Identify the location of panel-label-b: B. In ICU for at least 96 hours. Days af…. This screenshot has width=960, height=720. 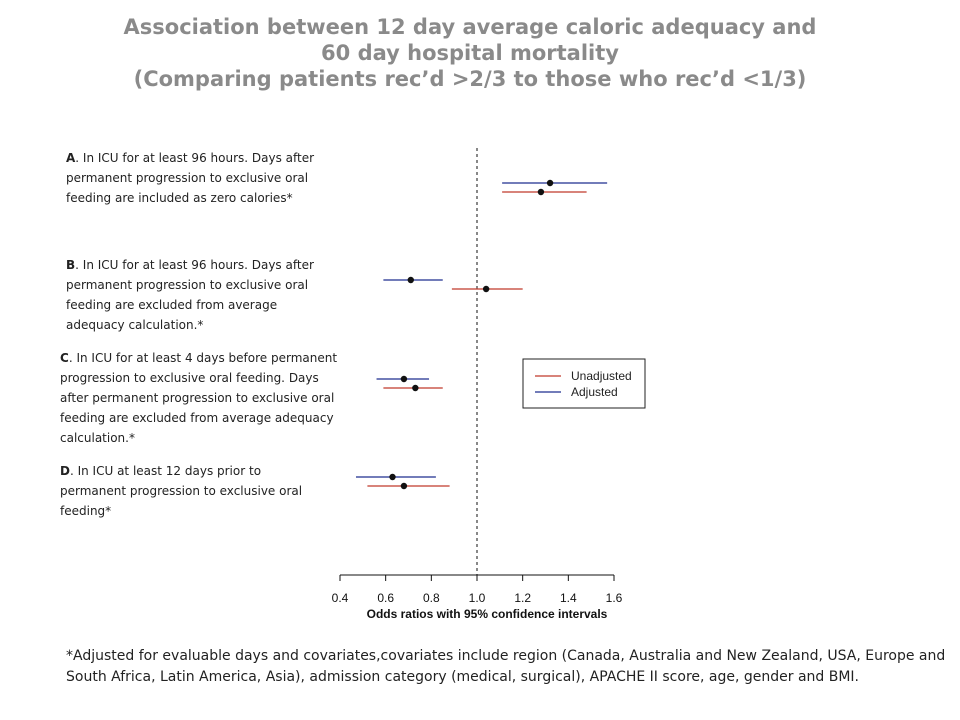
(200, 295).